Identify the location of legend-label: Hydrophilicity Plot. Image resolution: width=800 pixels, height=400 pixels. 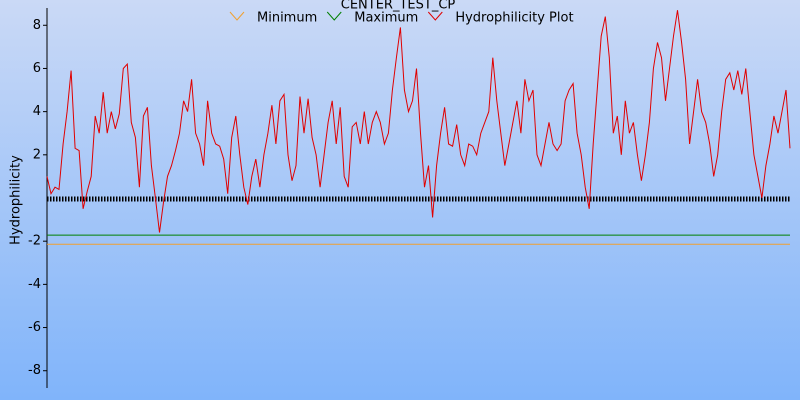
(514, 18).